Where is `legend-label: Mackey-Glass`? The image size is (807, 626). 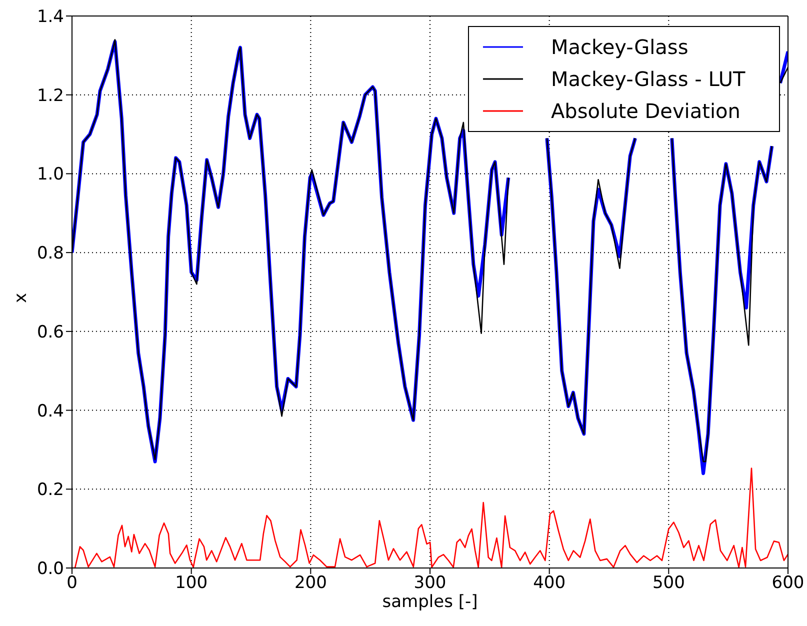 legend-label: Mackey-Glass is located at coordinates (619, 47).